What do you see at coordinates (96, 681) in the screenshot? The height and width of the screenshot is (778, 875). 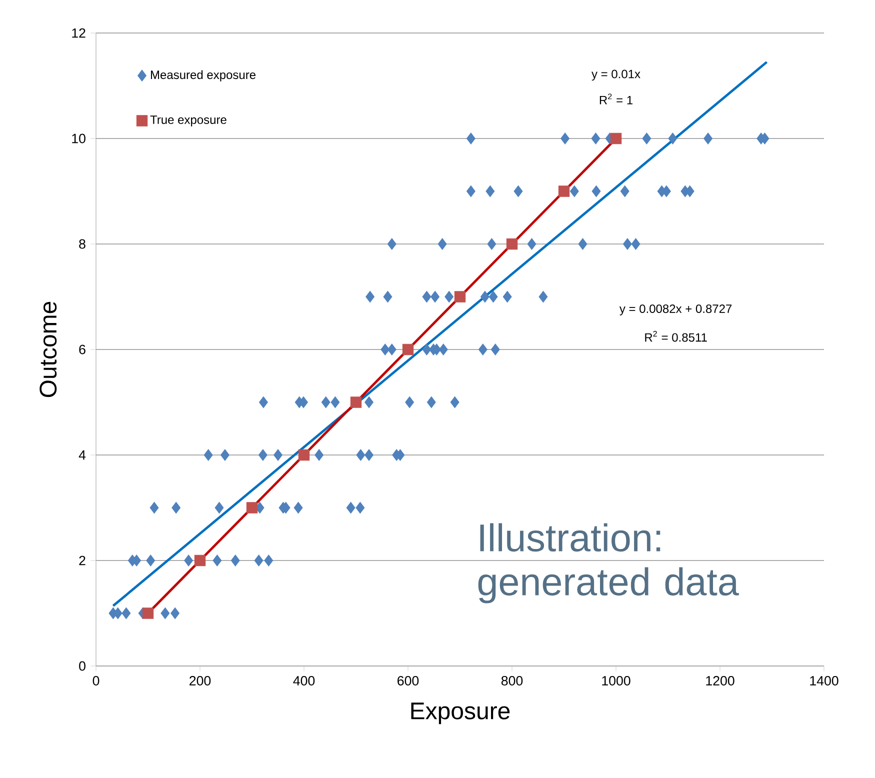 I see `x-tick-label: 0` at bounding box center [96, 681].